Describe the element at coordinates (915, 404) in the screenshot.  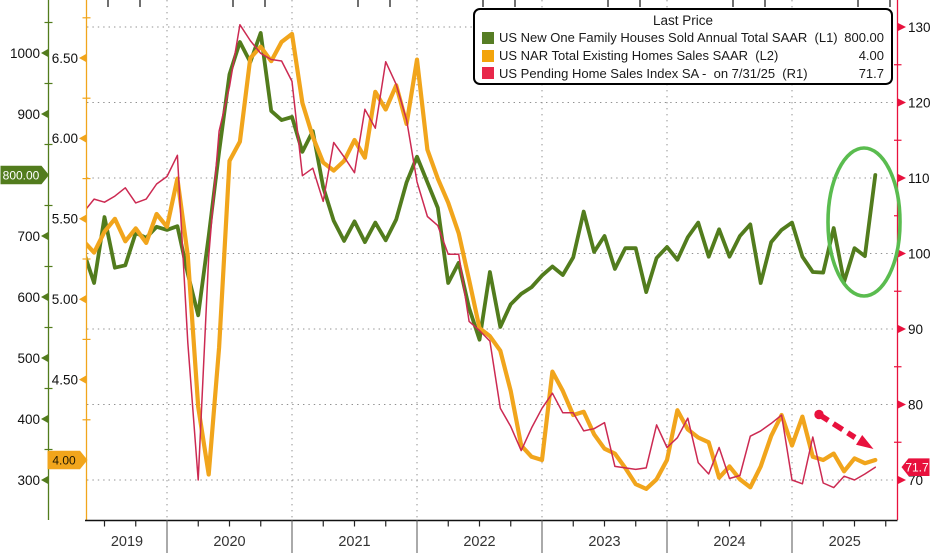
I see `axis-tick-label-R1: 80` at that location.